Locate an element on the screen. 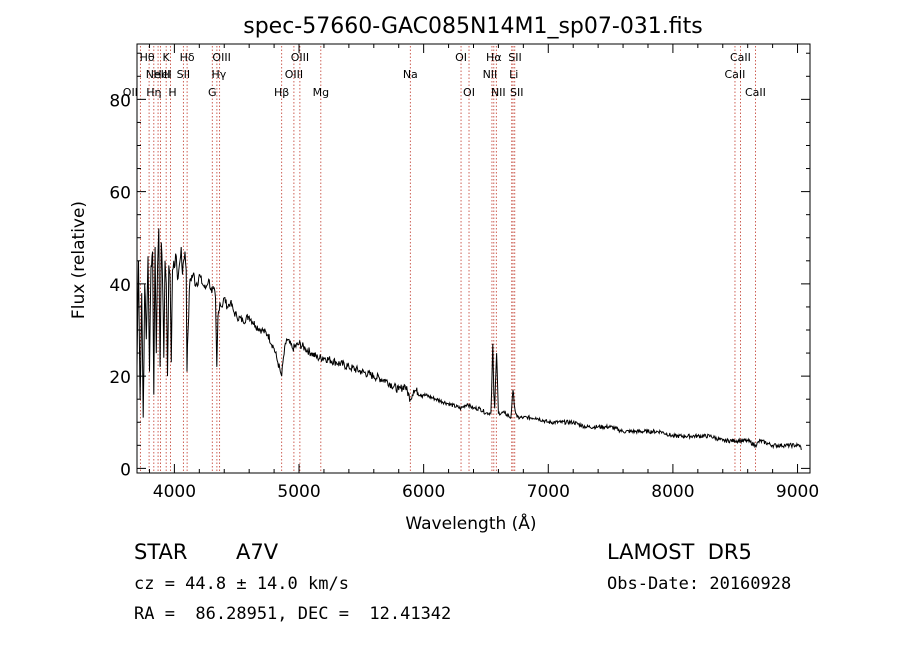  survey-name: LAMOST DR5 is located at coordinates (679, 552).